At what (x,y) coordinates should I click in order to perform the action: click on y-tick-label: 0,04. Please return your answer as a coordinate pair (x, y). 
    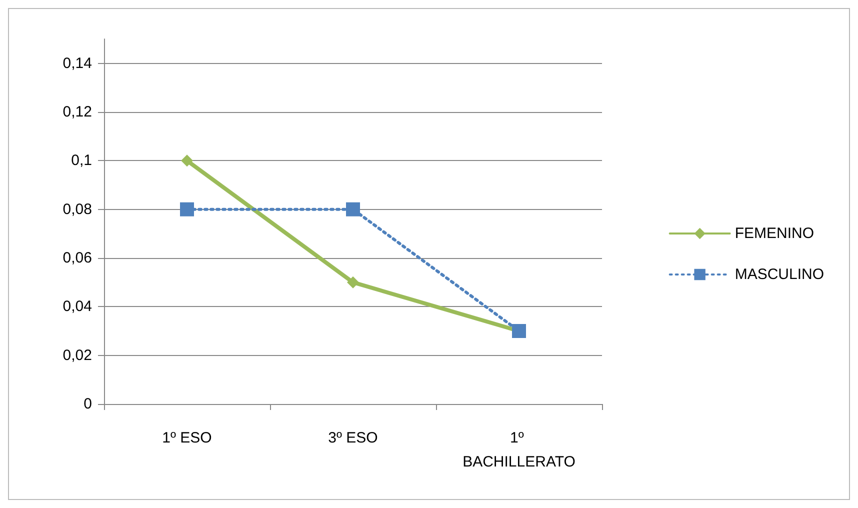
    Looking at the image, I should click on (77, 307).